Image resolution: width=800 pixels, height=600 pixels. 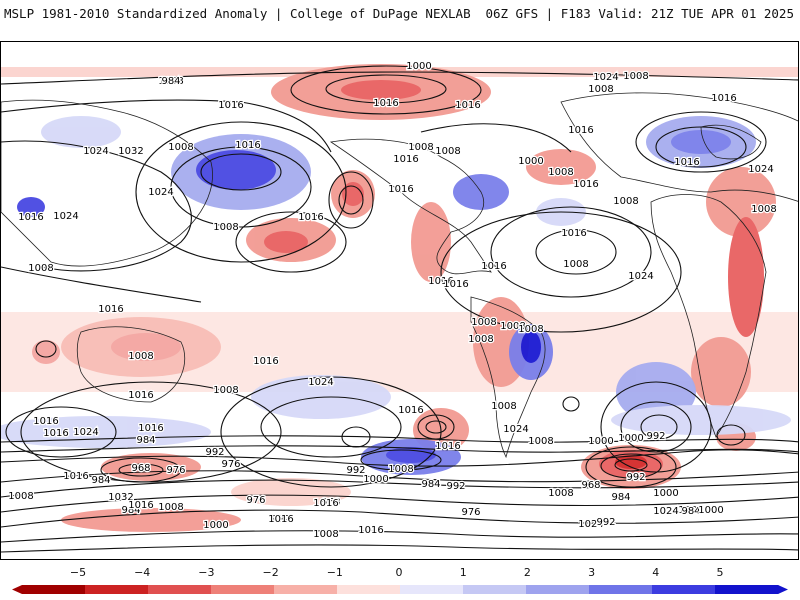 I want to click on colorbar-tick-label: 2, so click(x=527, y=572).